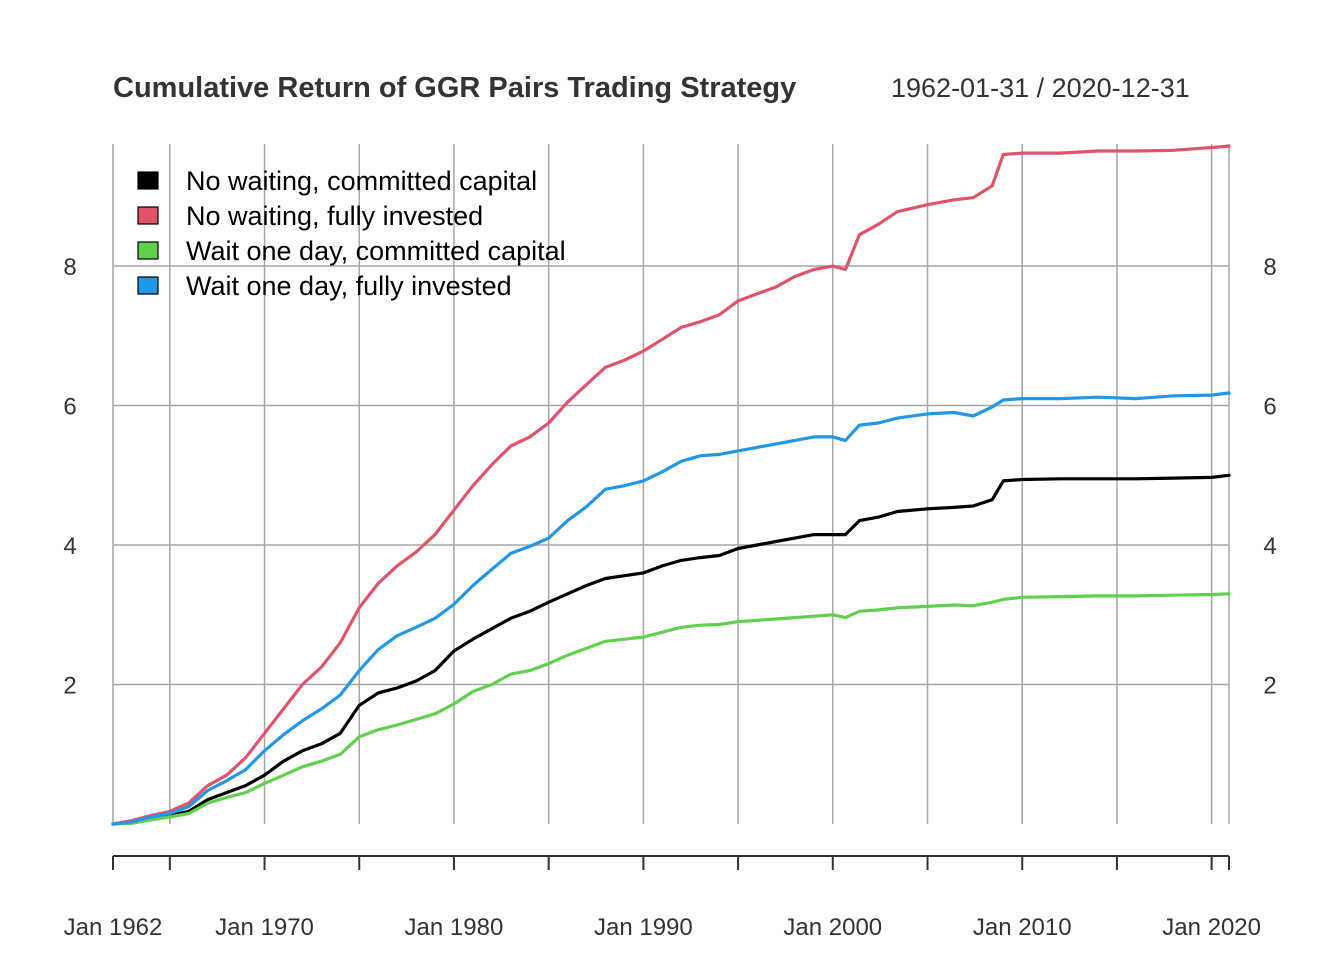 This screenshot has width=1344, height=960. Describe the element at coordinates (832, 927) in the screenshot. I see `x-tick-label: Jan 2000` at that location.